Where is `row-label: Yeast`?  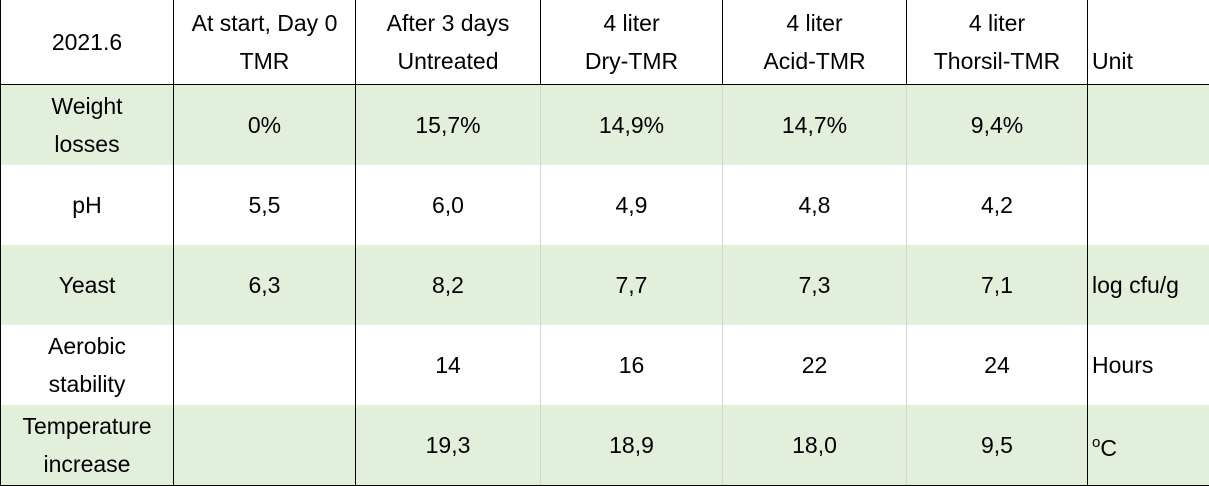 row-label: Yeast is located at coordinates (87, 285).